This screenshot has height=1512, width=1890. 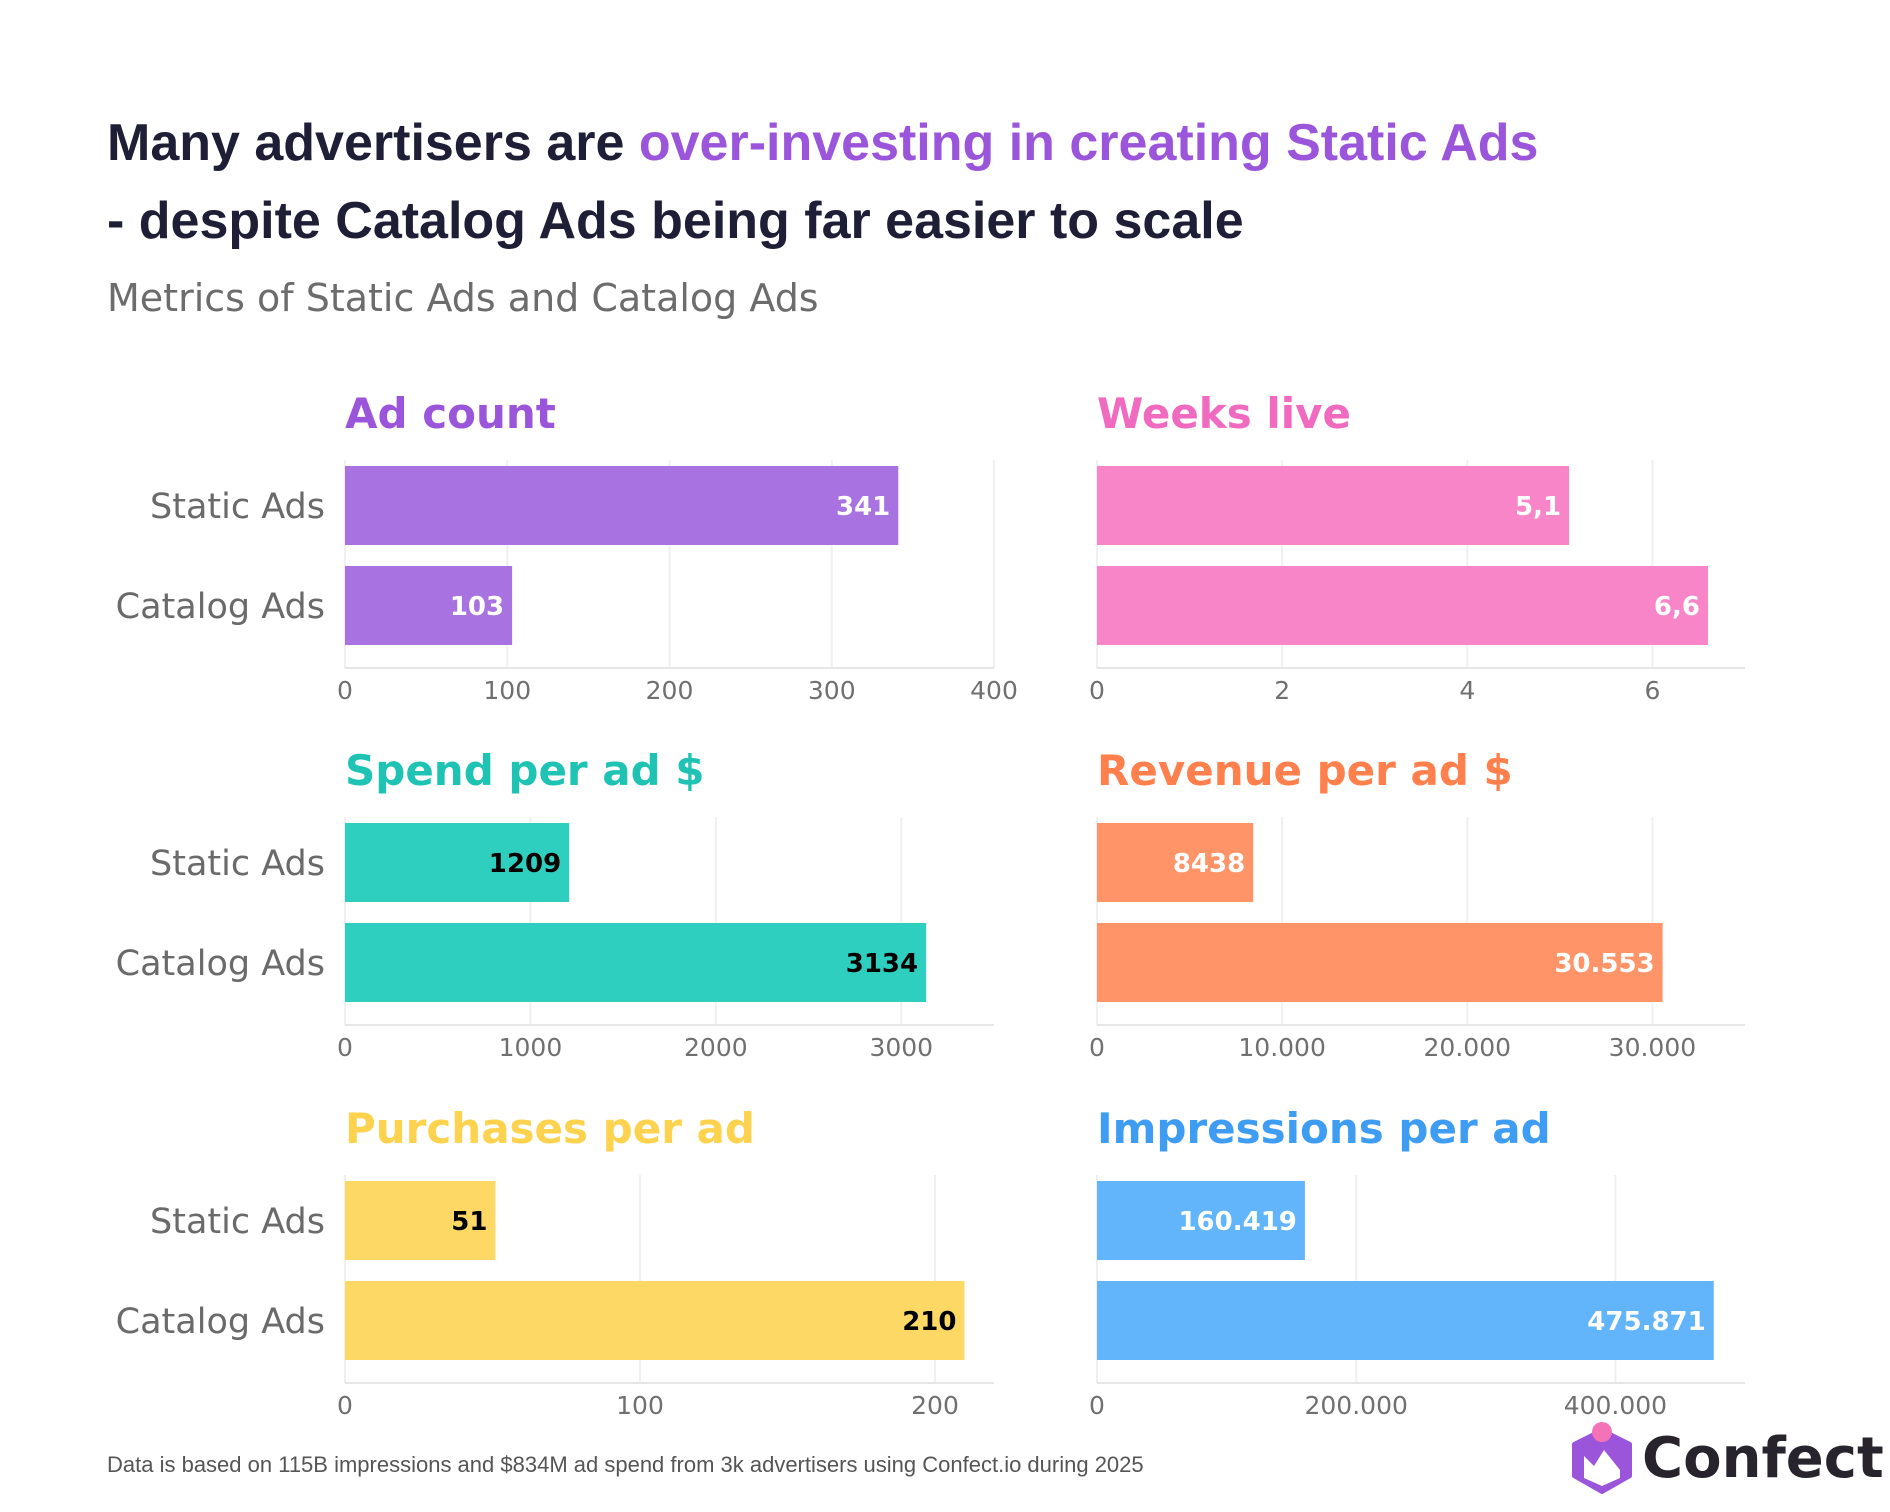 What do you see at coordinates (531, 1047) in the screenshot?
I see `tick-label: 1000` at bounding box center [531, 1047].